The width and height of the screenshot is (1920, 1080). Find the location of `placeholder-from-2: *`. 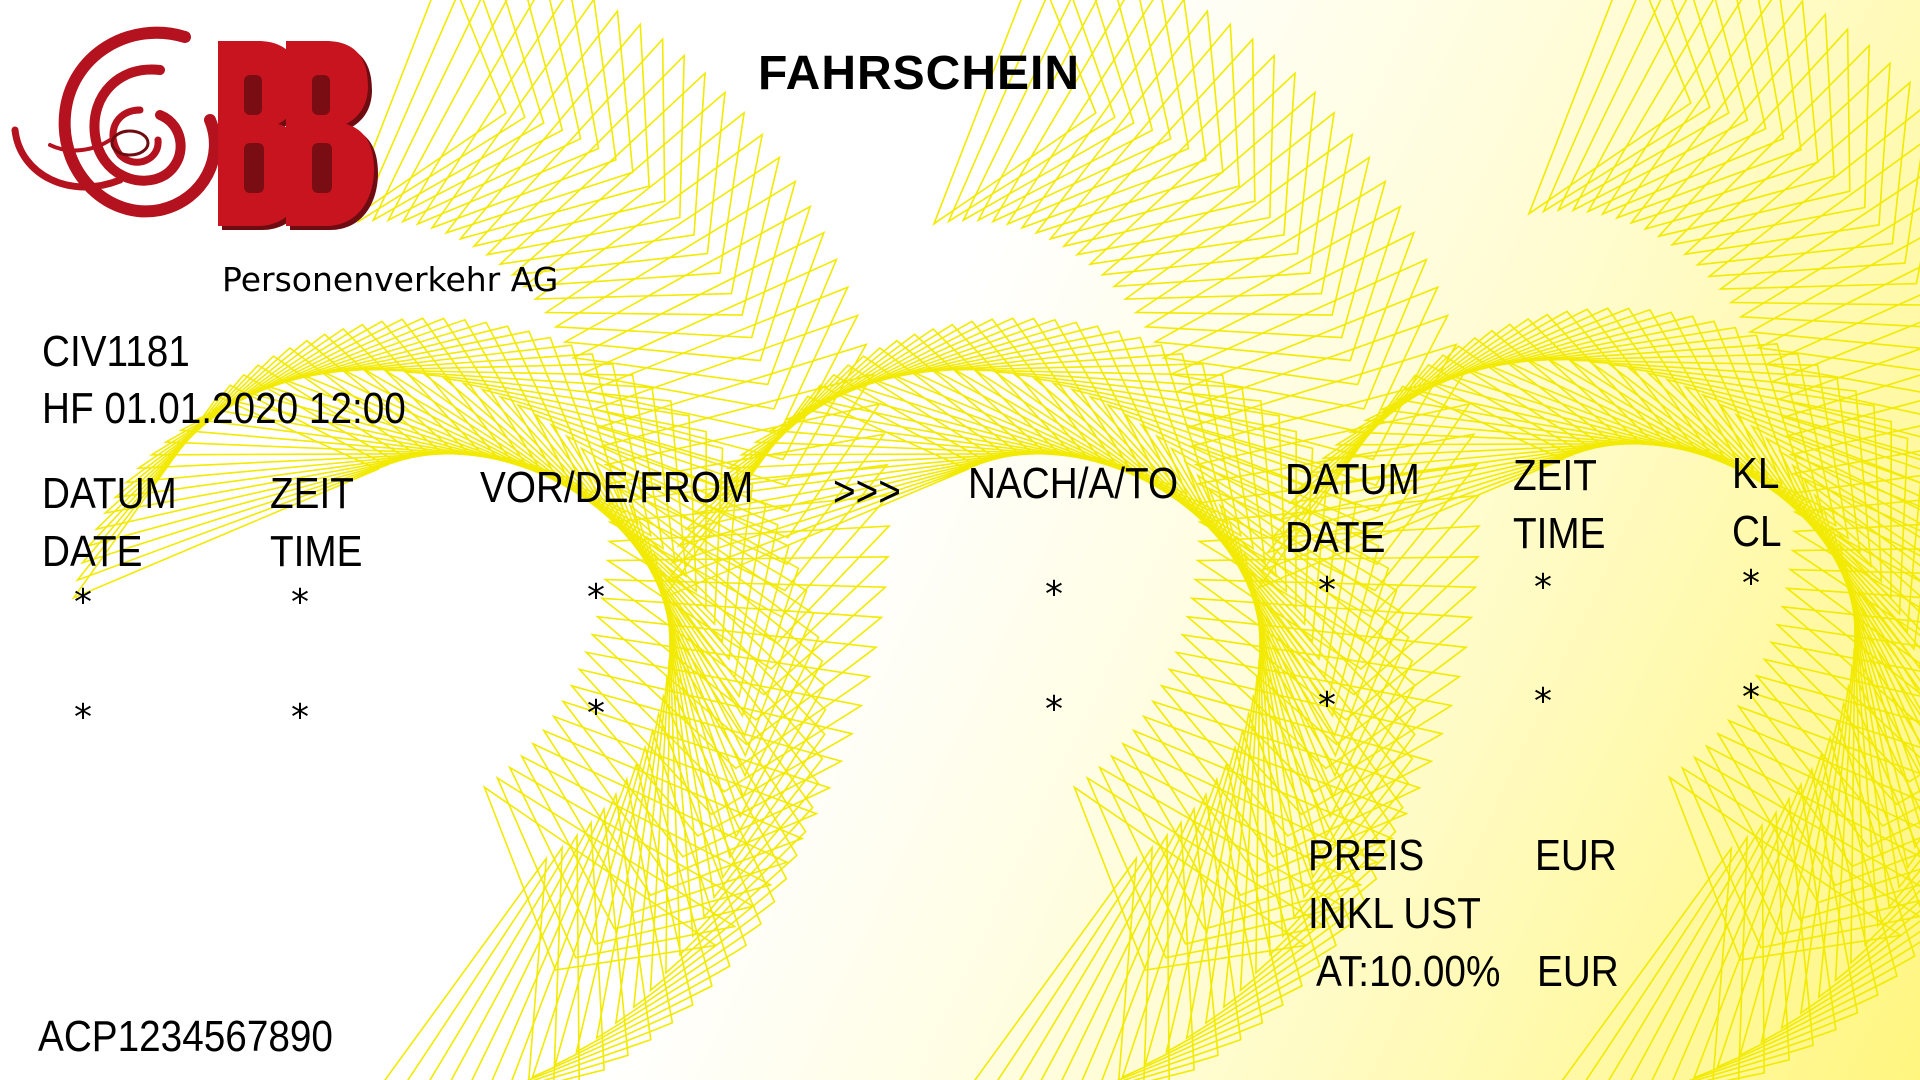

placeholder-from-2: * is located at coordinates (596, 713).